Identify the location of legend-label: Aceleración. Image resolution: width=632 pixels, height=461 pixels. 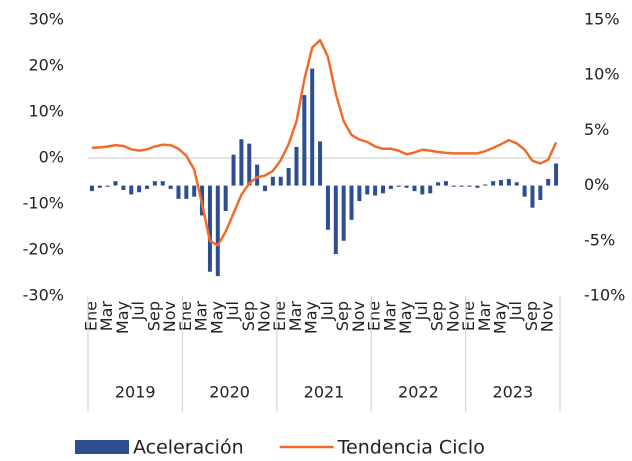
(188, 448).